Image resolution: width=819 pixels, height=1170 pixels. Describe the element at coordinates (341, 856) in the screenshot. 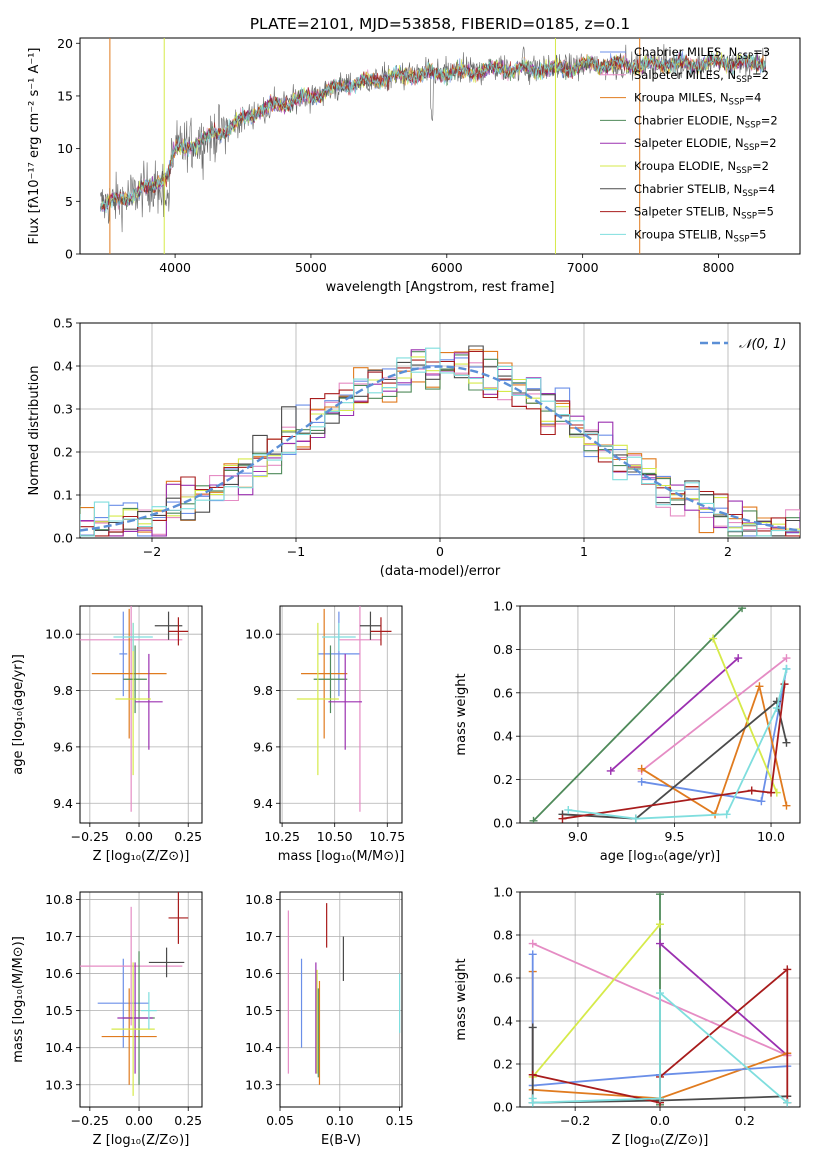

I see `x-axis-label: mass [log₁₀(M/M⊙)]` at that location.